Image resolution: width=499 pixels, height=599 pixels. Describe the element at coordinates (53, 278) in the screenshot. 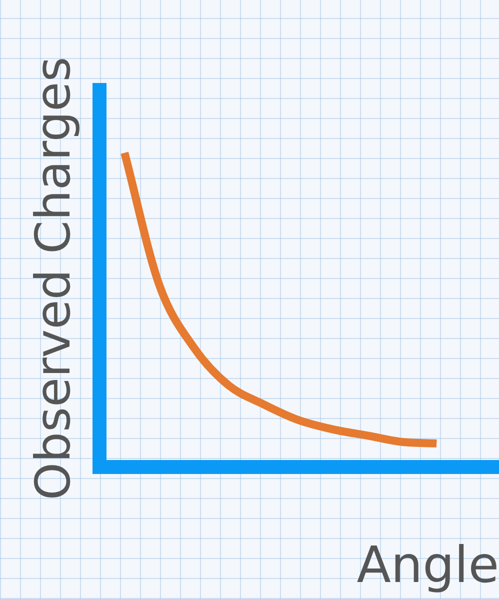

I see `y-axis-title: Observed Charges` at that location.